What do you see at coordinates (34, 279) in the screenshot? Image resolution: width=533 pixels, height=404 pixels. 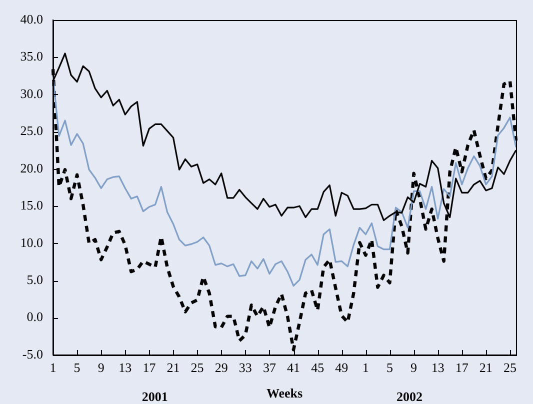 I see `y-tick-label: 5.0` at bounding box center [34, 279].